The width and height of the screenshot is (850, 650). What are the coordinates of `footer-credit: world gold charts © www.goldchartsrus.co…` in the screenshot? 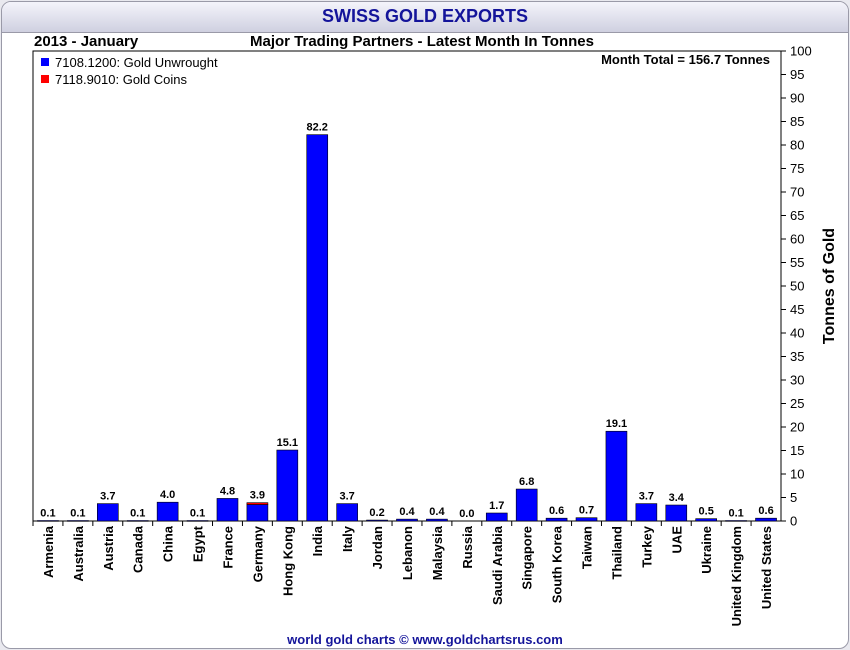 It's located at (425, 639).